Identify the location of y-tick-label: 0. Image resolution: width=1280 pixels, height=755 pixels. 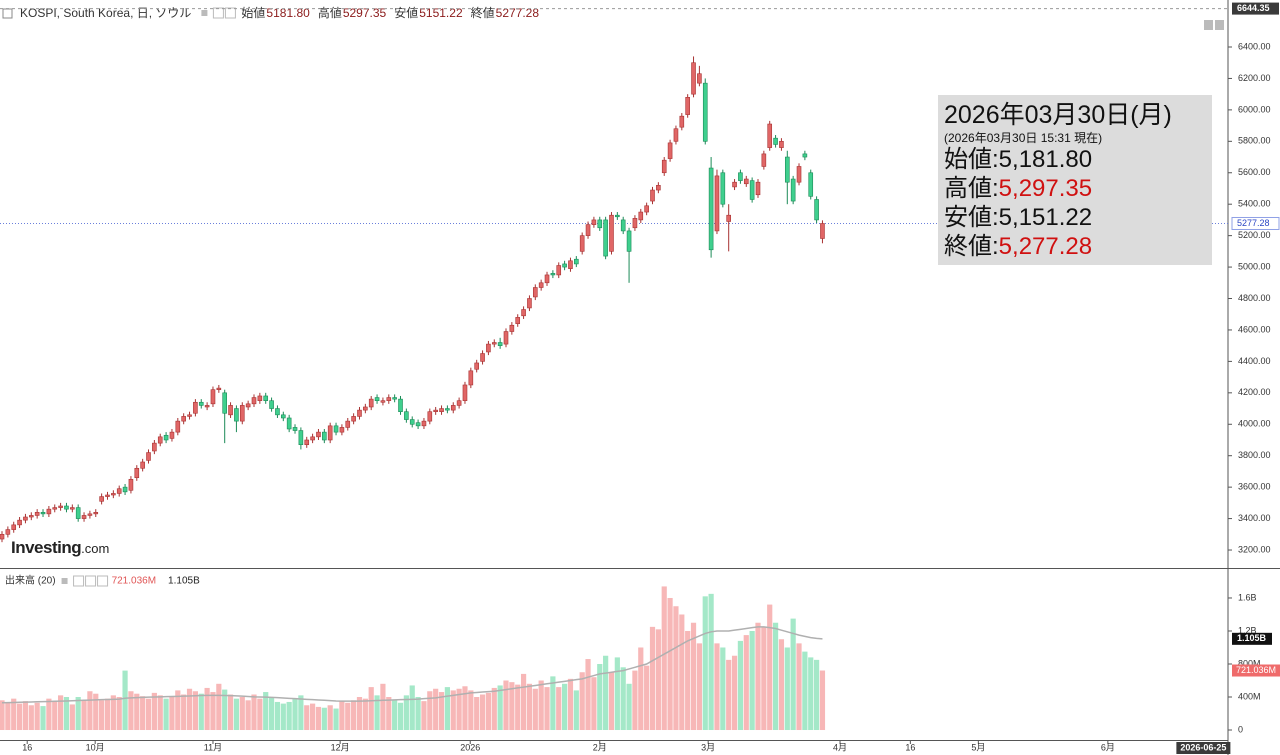
(1240, 729).